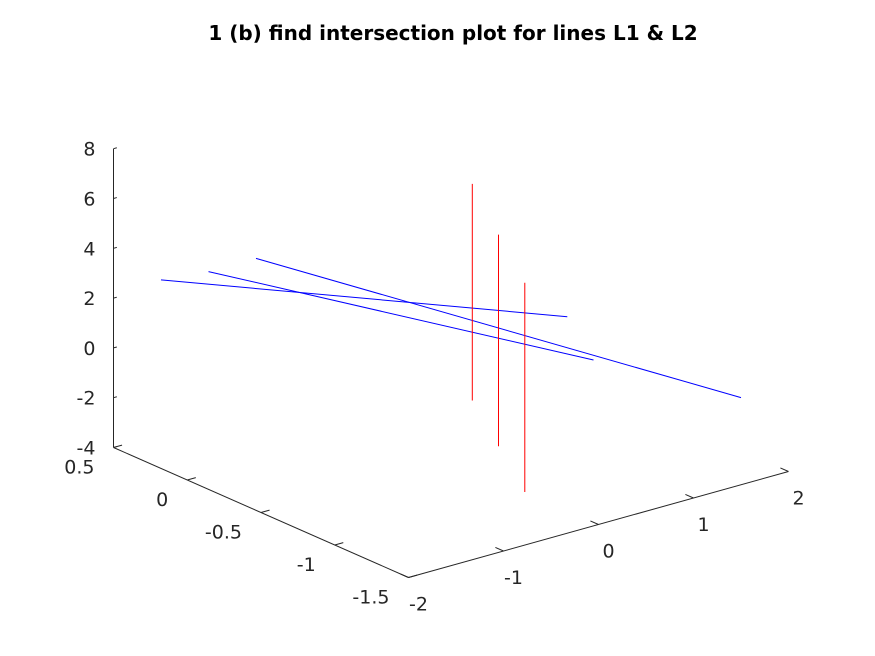  What do you see at coordinates (513, 578) in the screenshot?
I see `x-tick-label: -1` at bounding box center [513, 578].